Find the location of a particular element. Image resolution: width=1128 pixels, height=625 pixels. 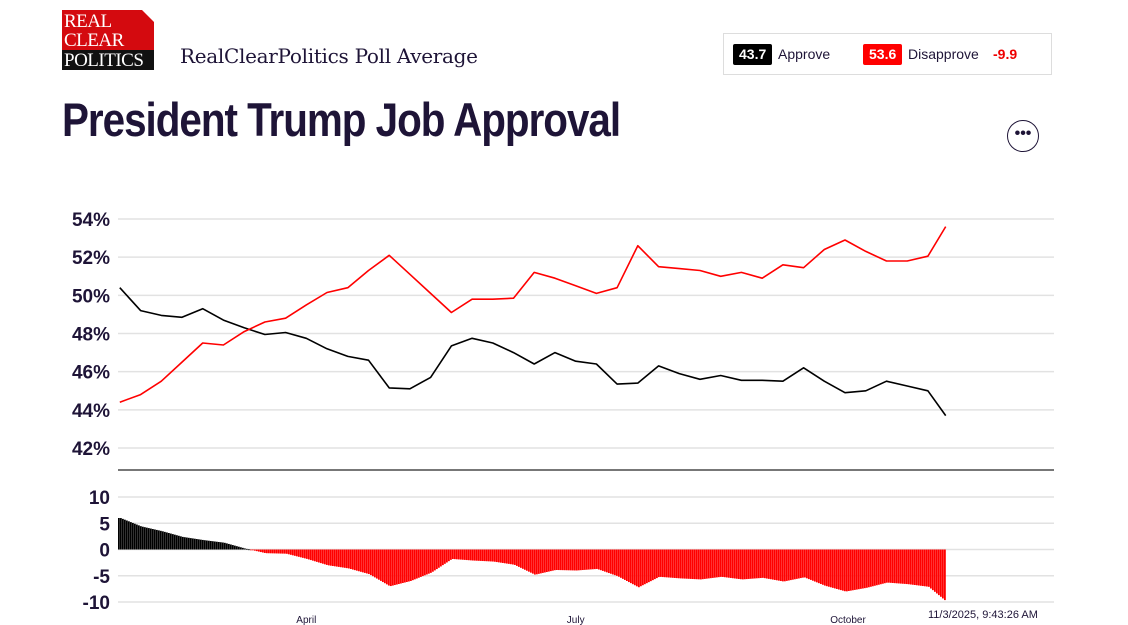

approve-value-badge: 43.7 is located at coordinates (753, 54).